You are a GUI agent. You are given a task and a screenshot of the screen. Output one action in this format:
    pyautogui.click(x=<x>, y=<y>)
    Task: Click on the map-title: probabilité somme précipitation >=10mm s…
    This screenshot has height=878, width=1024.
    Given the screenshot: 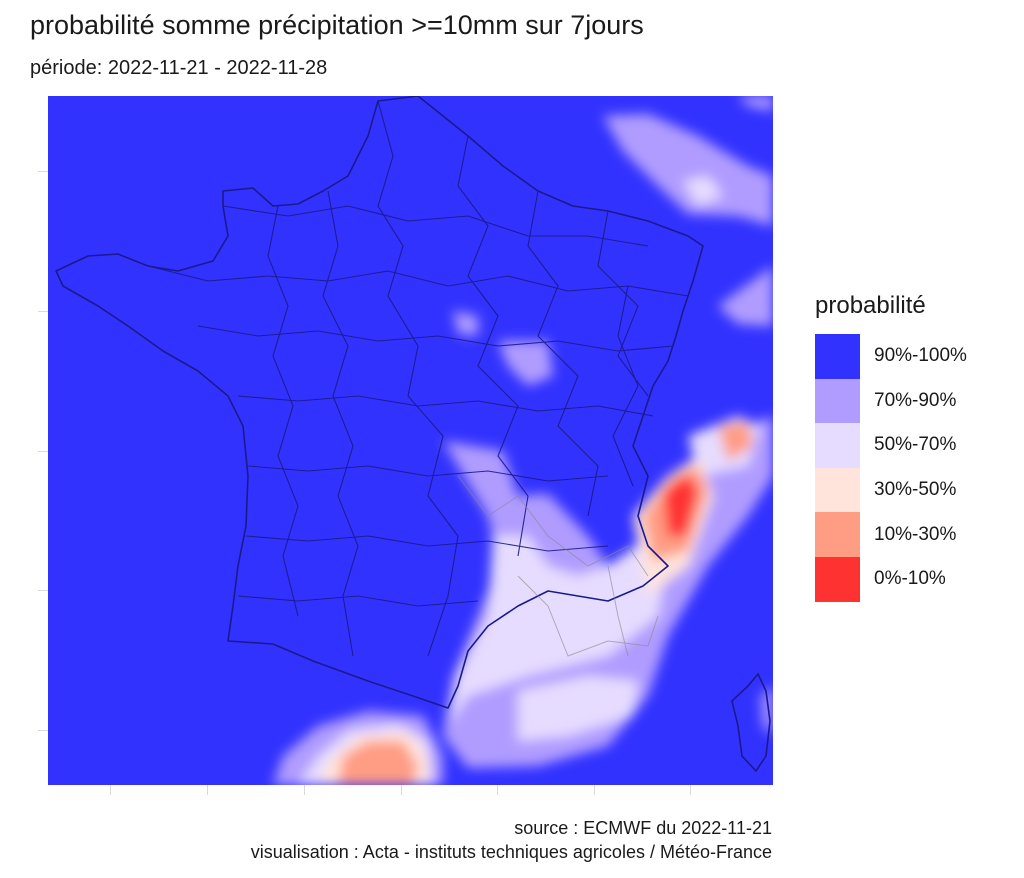 What is the action you would take?
    pyautogui.click(x=337, y=25)
    